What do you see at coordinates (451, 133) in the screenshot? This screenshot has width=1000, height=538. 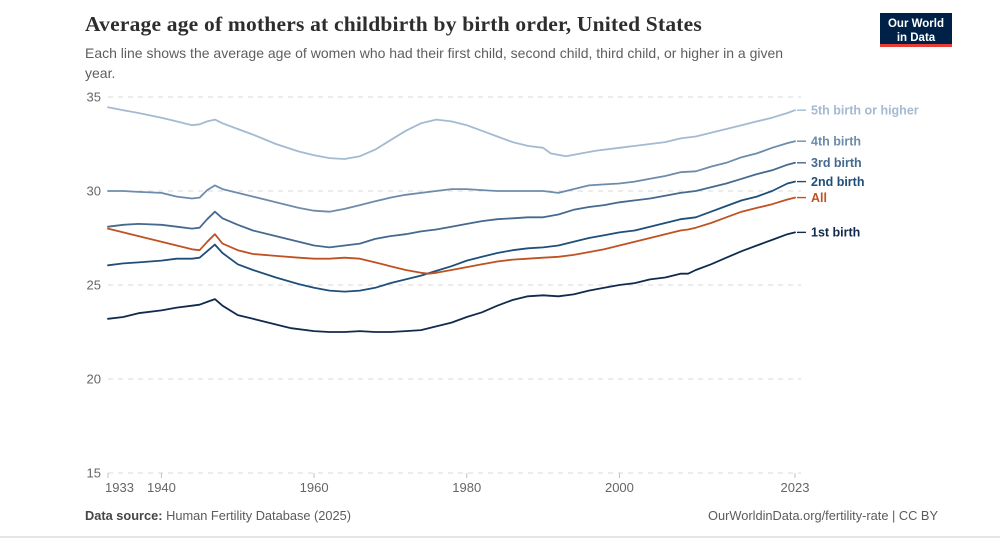 I see `series-line-5th-birth-or-higher` at bounding box center [451, 133].